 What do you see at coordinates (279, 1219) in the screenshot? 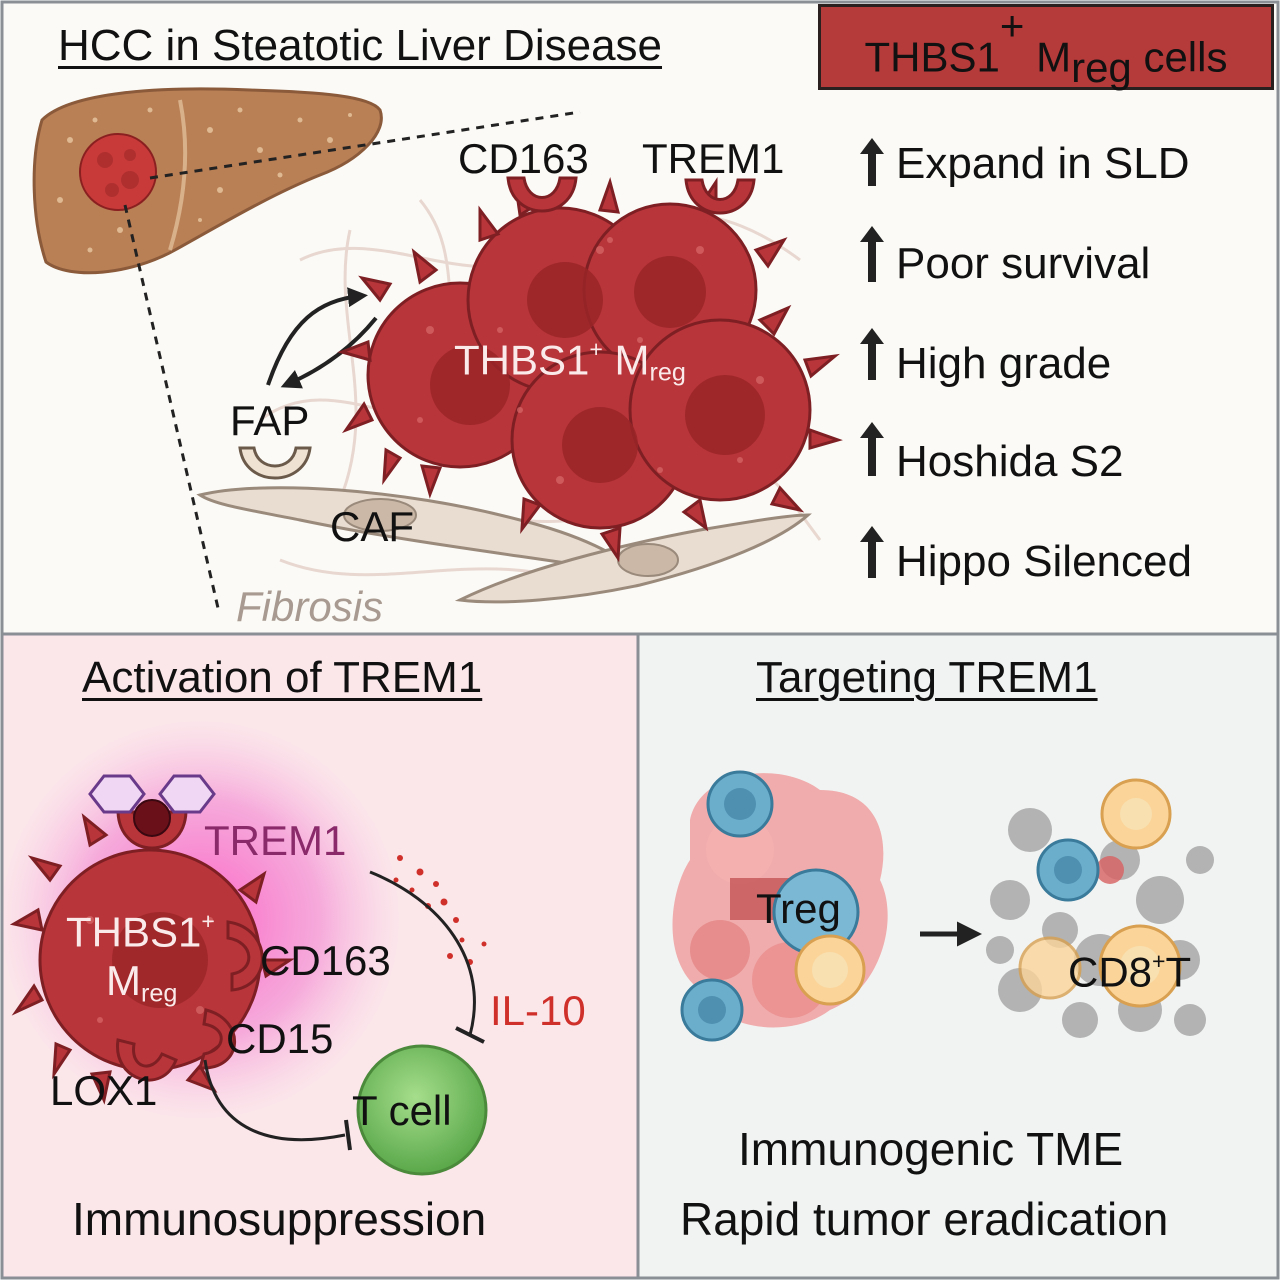
I see `left-footer: Immunosuppression` at bounding box center [279, 1219].